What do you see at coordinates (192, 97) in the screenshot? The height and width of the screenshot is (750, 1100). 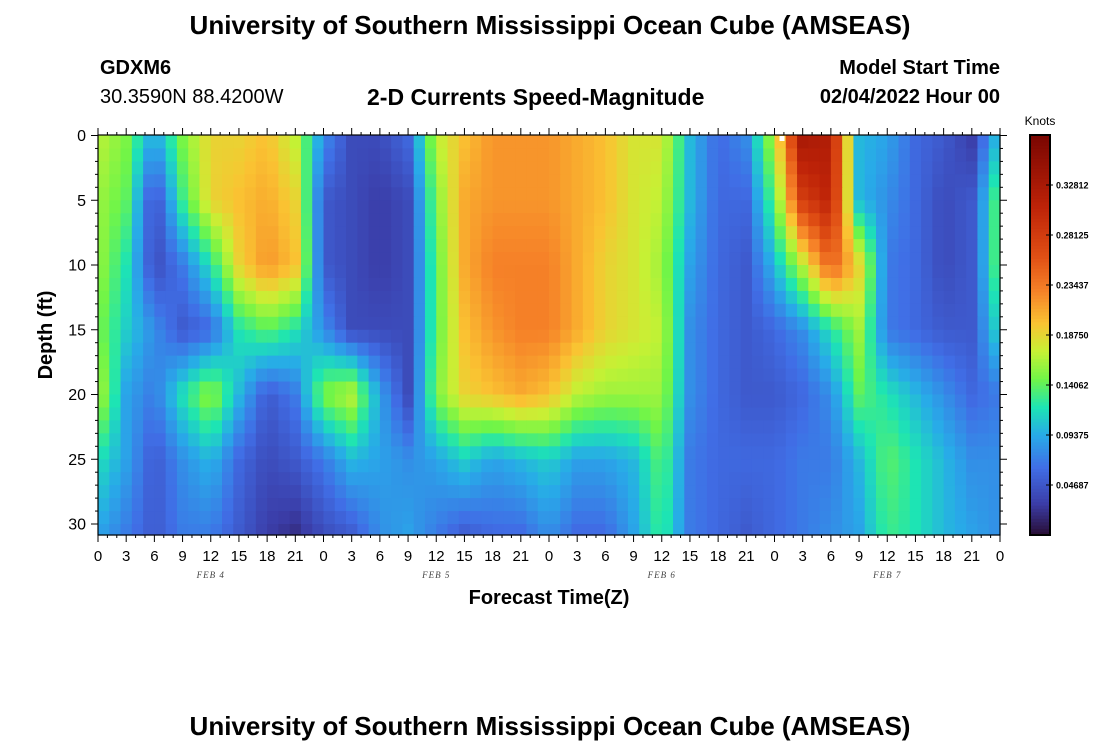 I see `station-coordinates: 30.3590N 88.4200W` at bounding box center [192, 97].